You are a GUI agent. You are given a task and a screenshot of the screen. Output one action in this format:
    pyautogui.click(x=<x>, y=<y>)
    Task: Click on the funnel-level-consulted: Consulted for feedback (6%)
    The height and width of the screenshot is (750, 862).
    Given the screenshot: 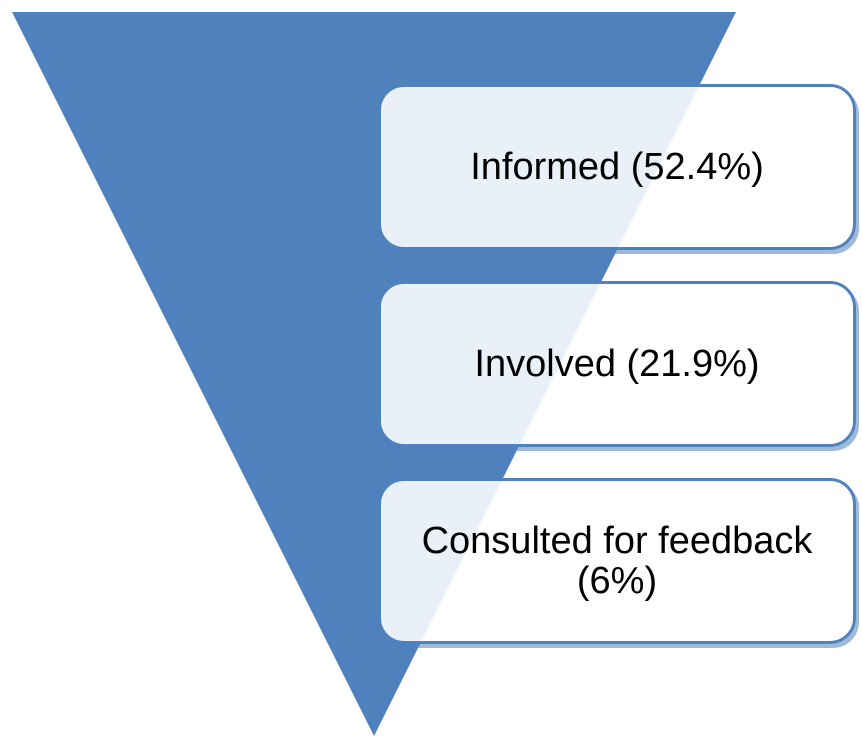 What is the action you would take?
    pyautogui.click(x=617, y=561)
    